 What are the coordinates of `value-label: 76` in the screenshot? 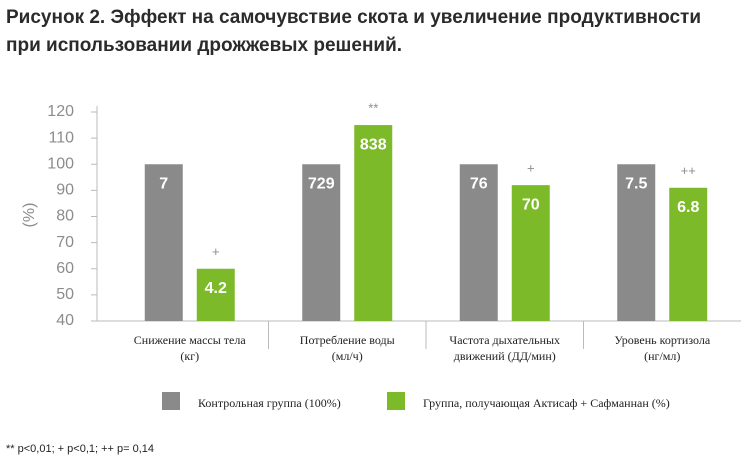 It's located at (479, 183).